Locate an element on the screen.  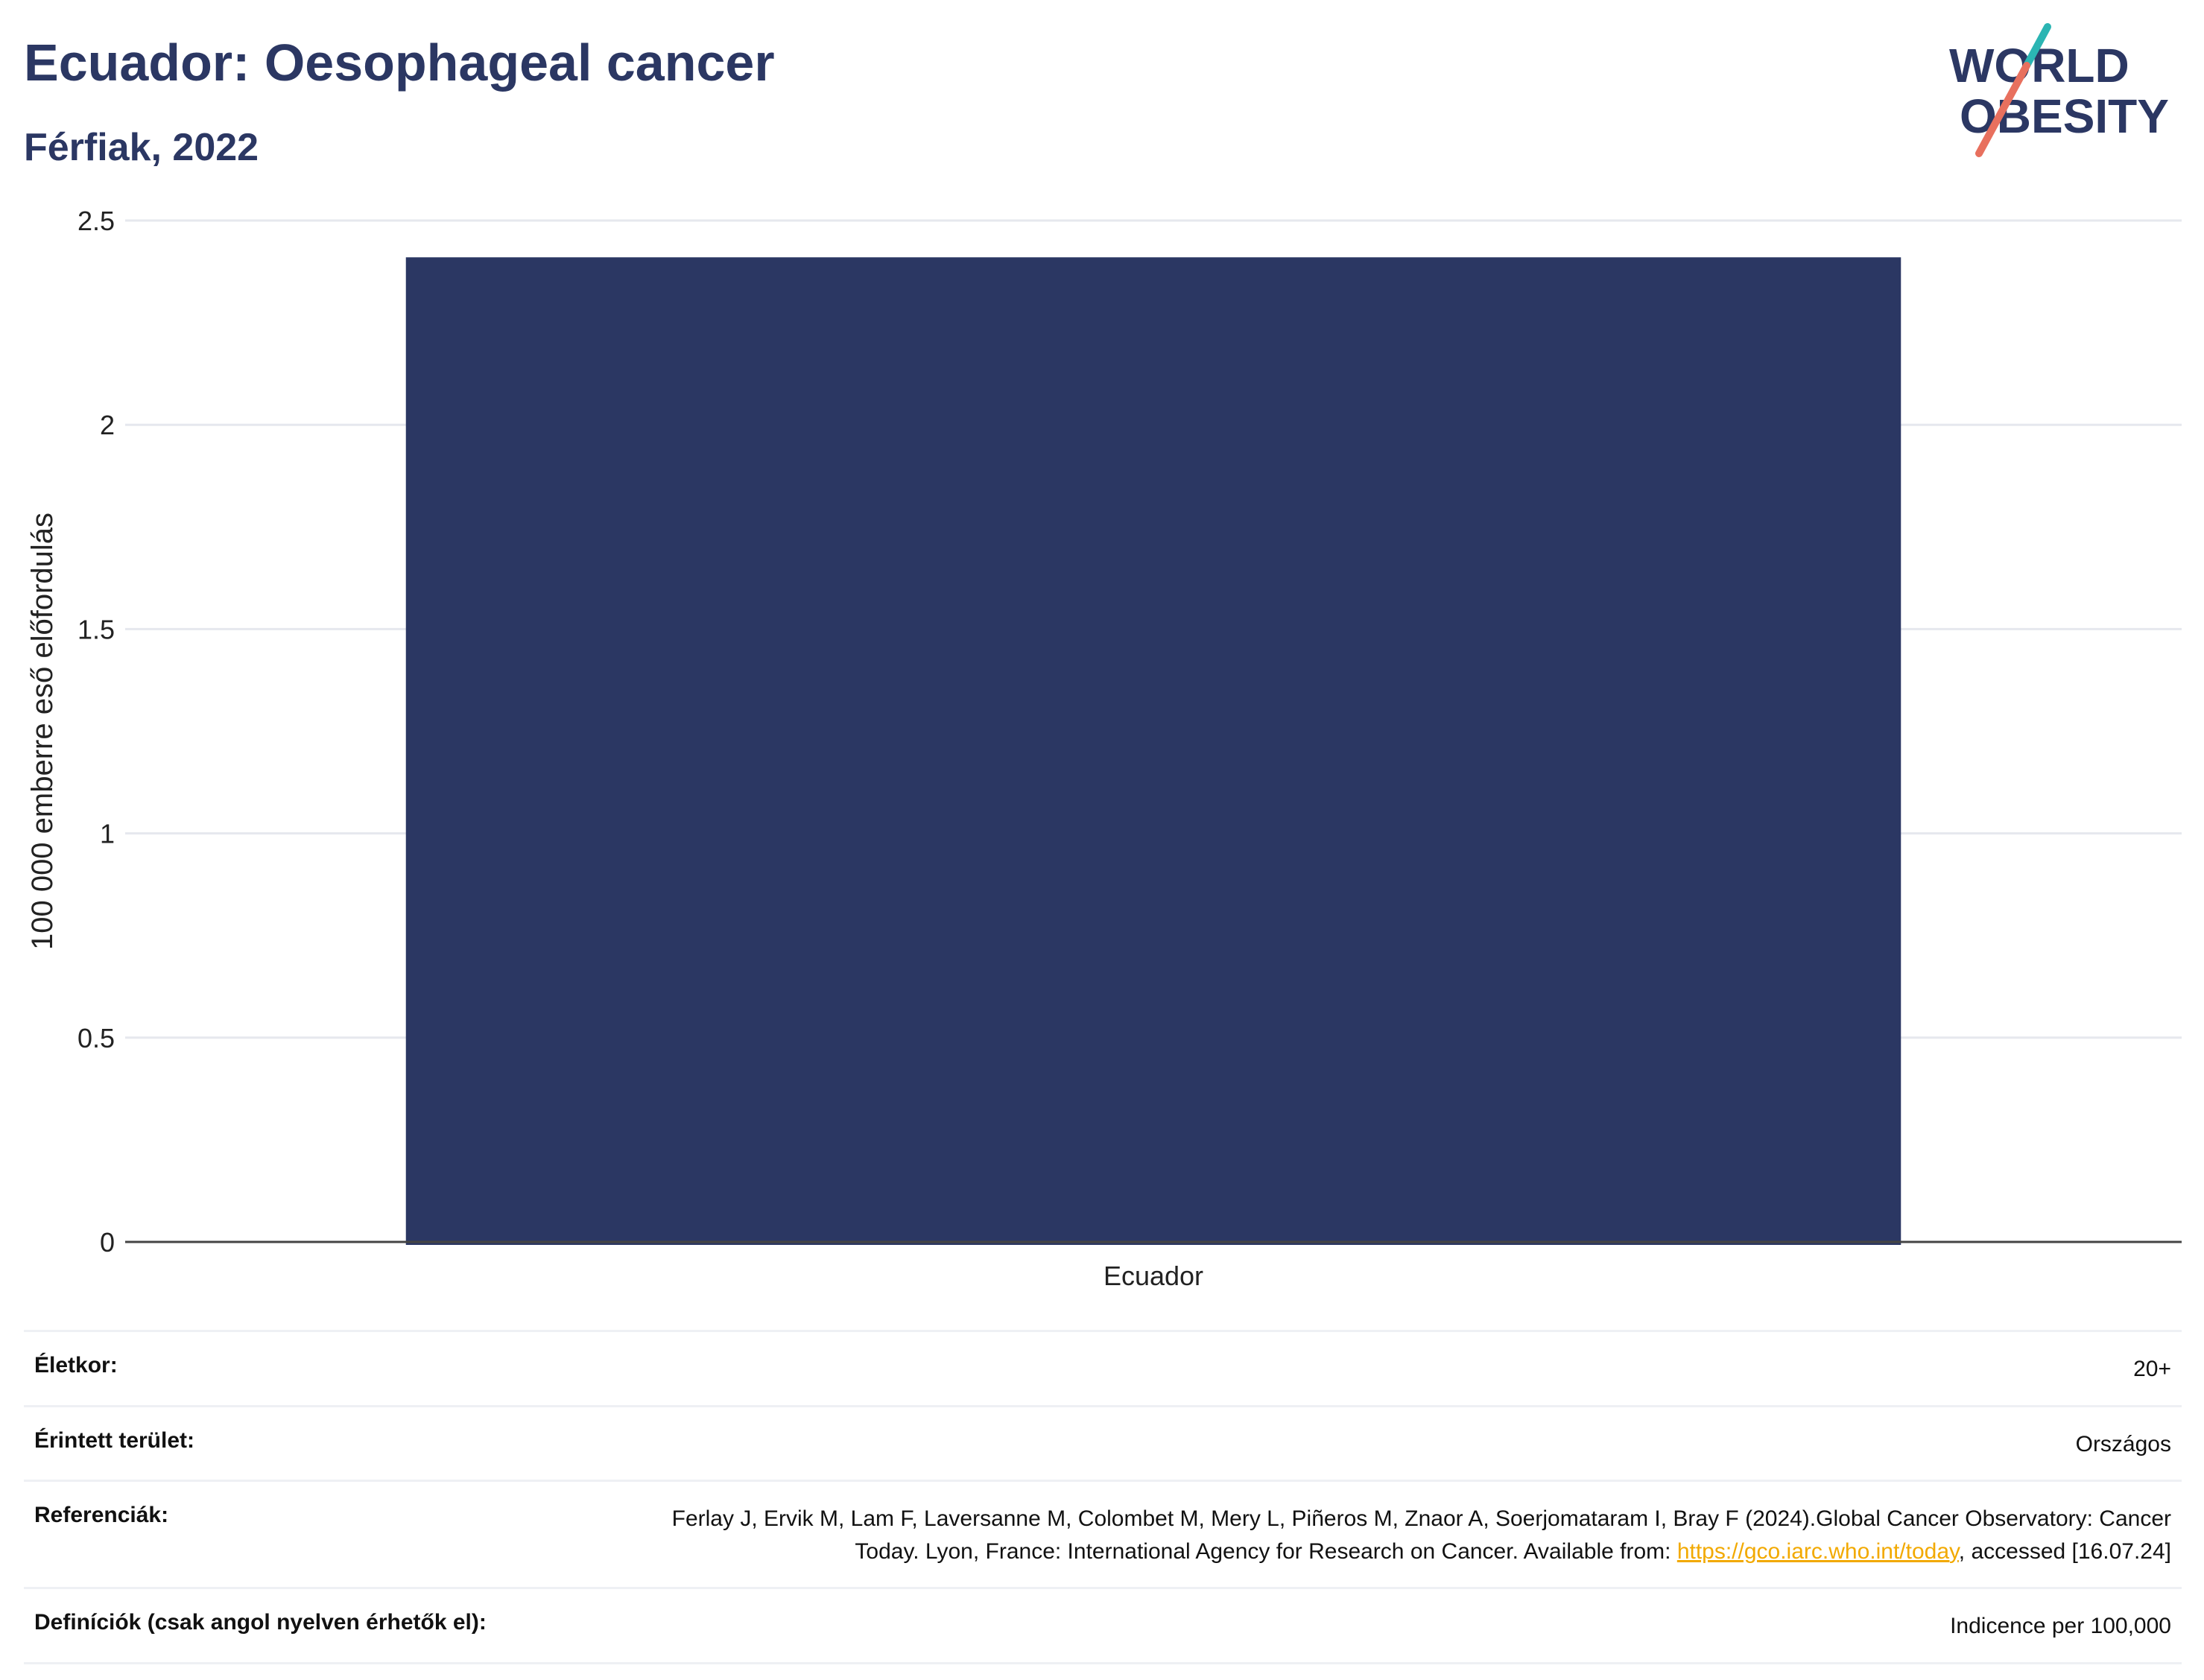
logo-word-obesity: OBESITY is located at coordinates (2064, 116).